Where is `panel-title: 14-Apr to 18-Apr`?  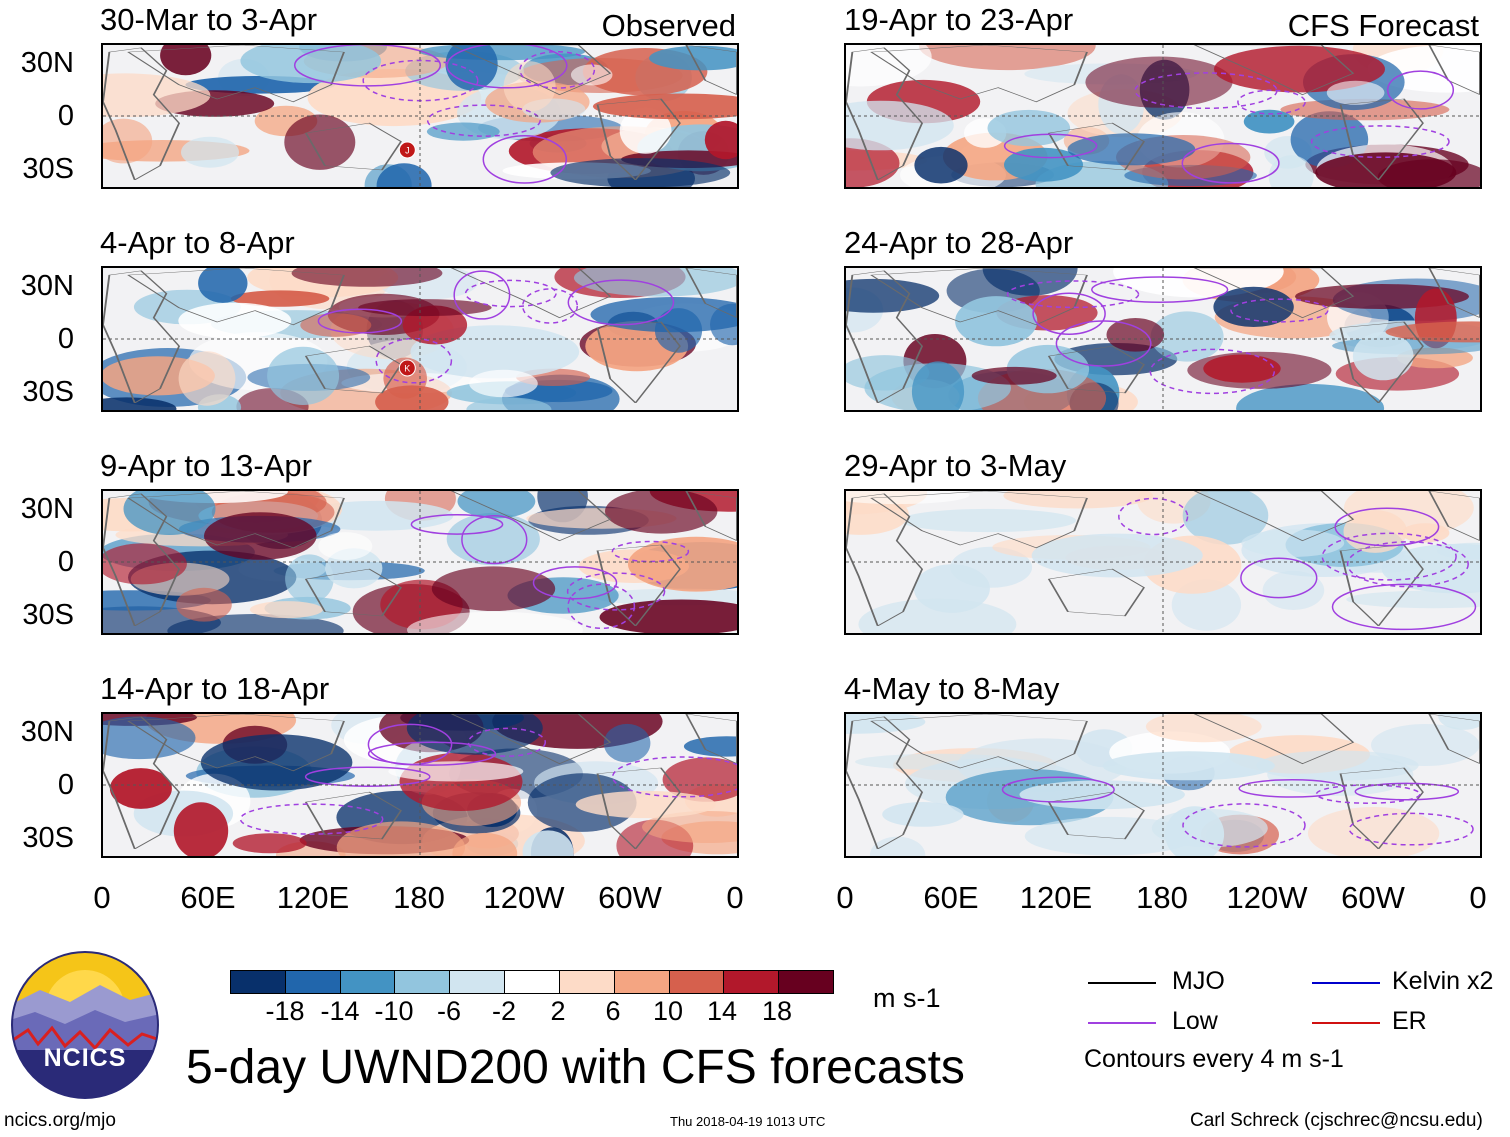 panel-title: 14-Apr to 18-Apr is located at coordinates (215, 688).